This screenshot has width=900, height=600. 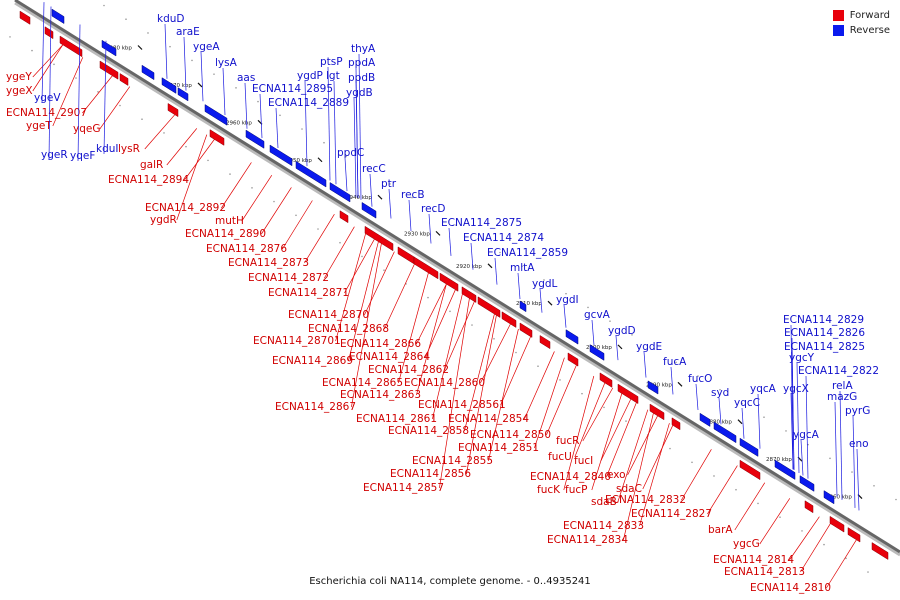 What do you see at coordinates (428, 431) in the screenshot?
I see `forward-gene-label: ECNA114_2858` at bounding box center [428, 431].